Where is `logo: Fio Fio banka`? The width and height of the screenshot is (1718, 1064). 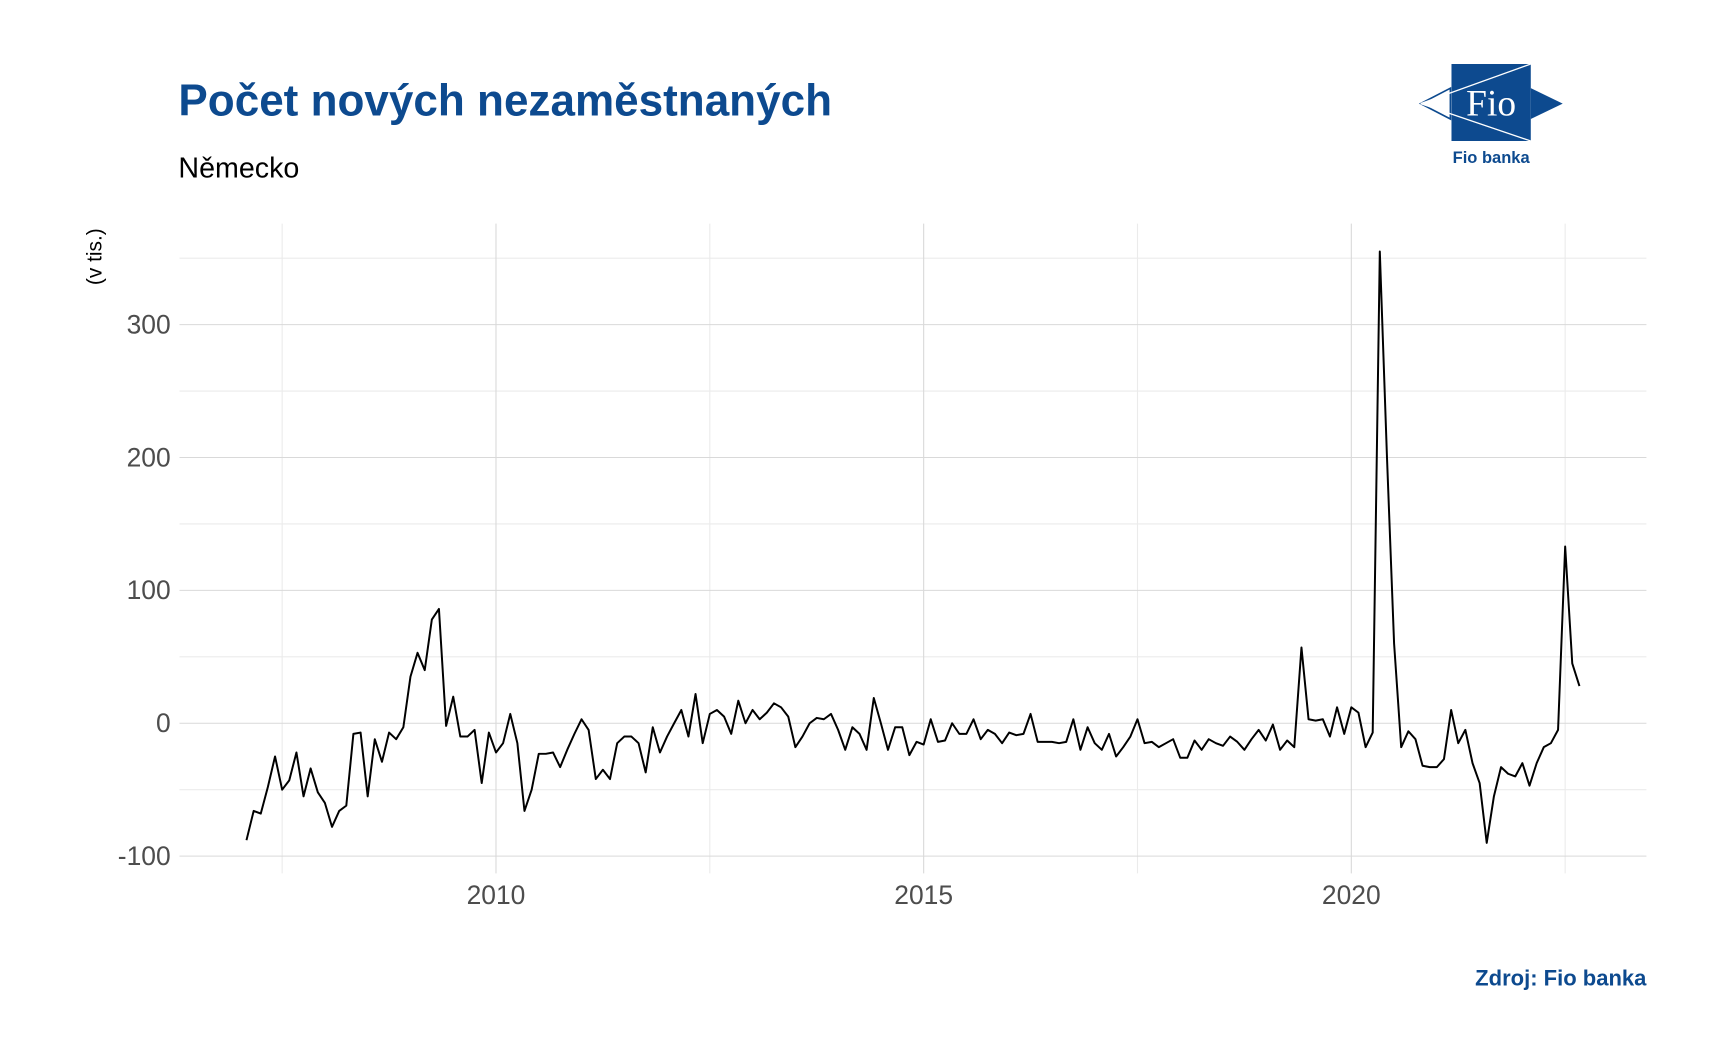
logo: Fio Fio banka is located at coordinates (1490, 115).